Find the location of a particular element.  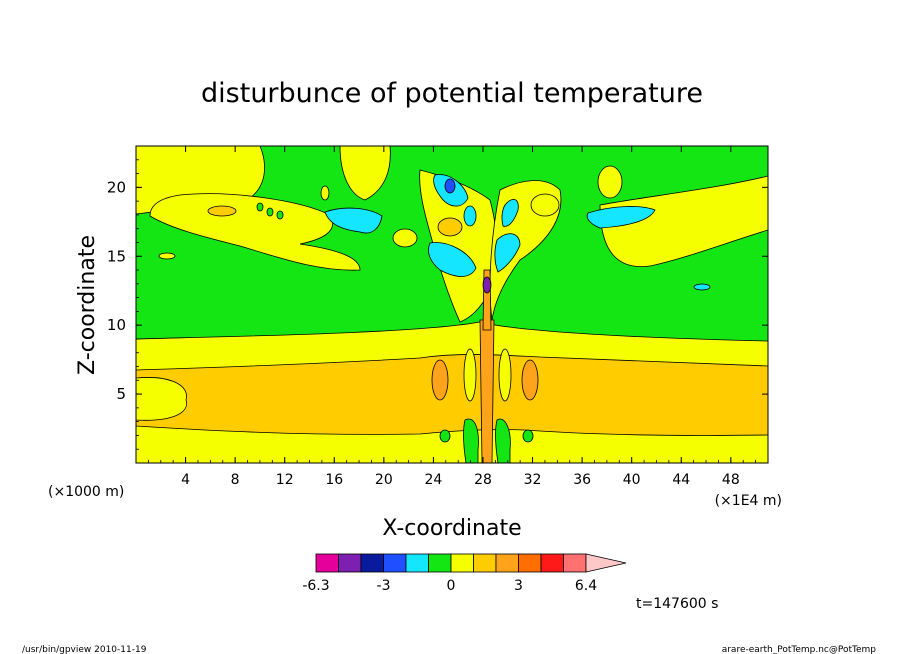

region-upper-mid is located at coordinates (365, 173).